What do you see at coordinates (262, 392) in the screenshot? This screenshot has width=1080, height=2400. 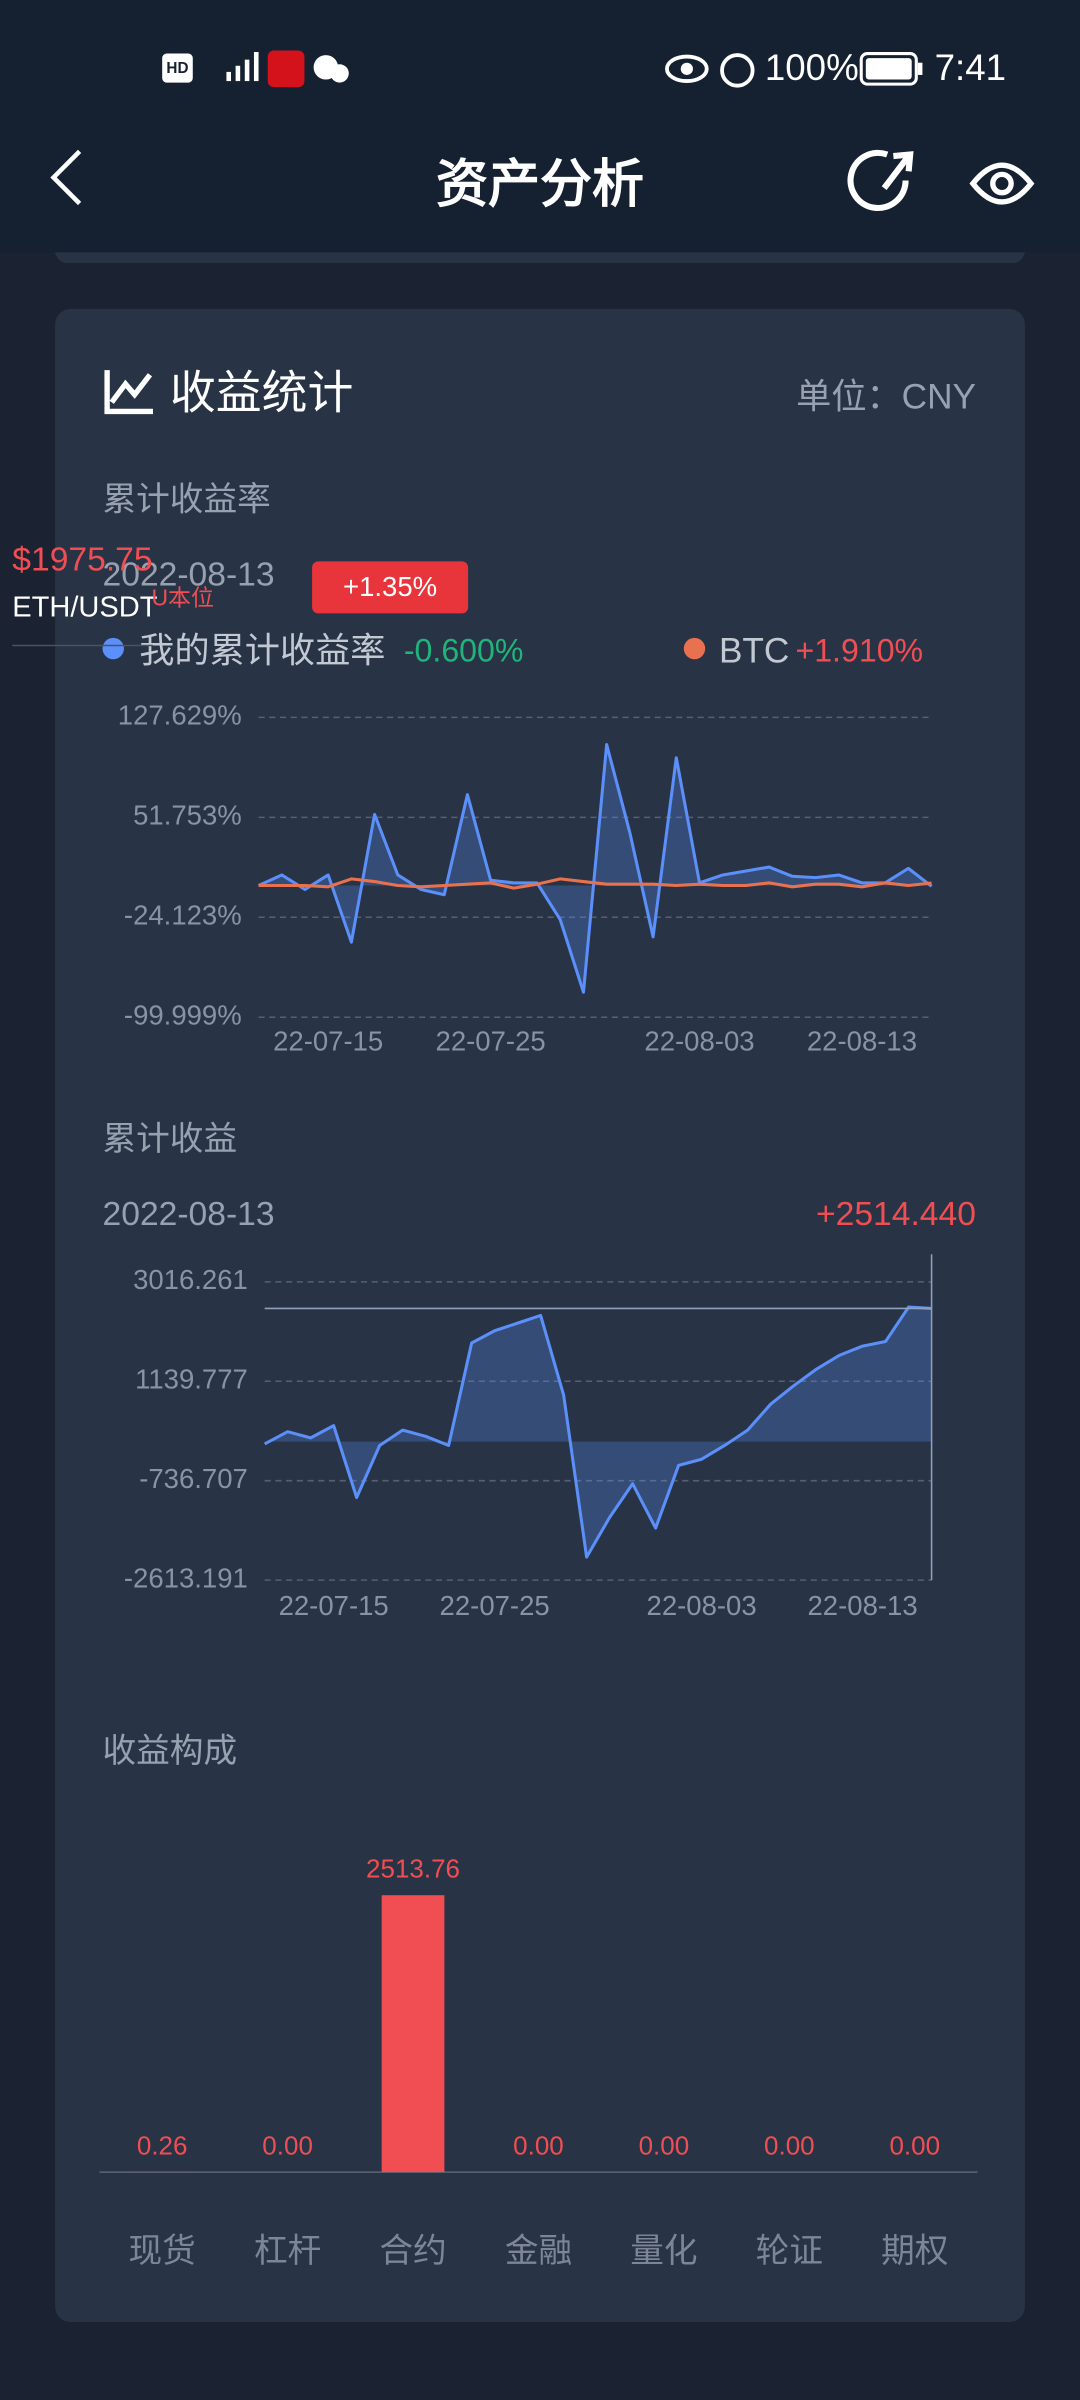 I see `card-title: 收益统计` at bounding box center [262, 392].